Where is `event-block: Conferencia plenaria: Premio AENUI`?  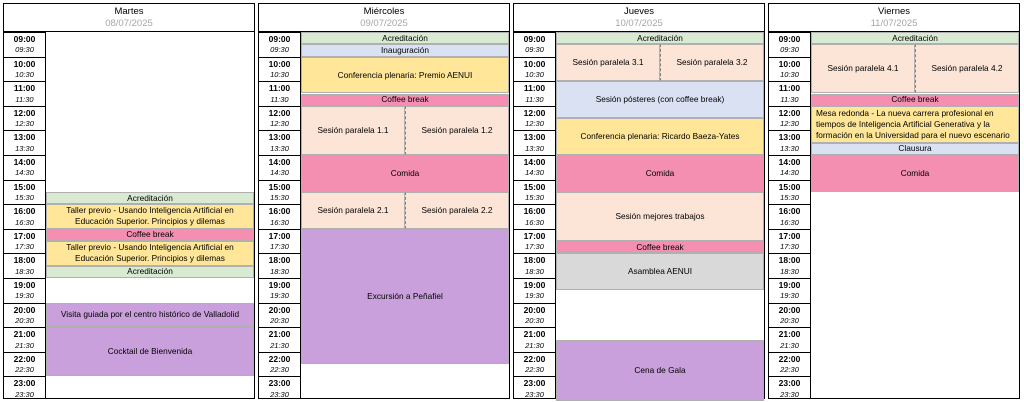 event-block: Conferencia plenaria: Premio AENUI is located at coordinates (405, 75).